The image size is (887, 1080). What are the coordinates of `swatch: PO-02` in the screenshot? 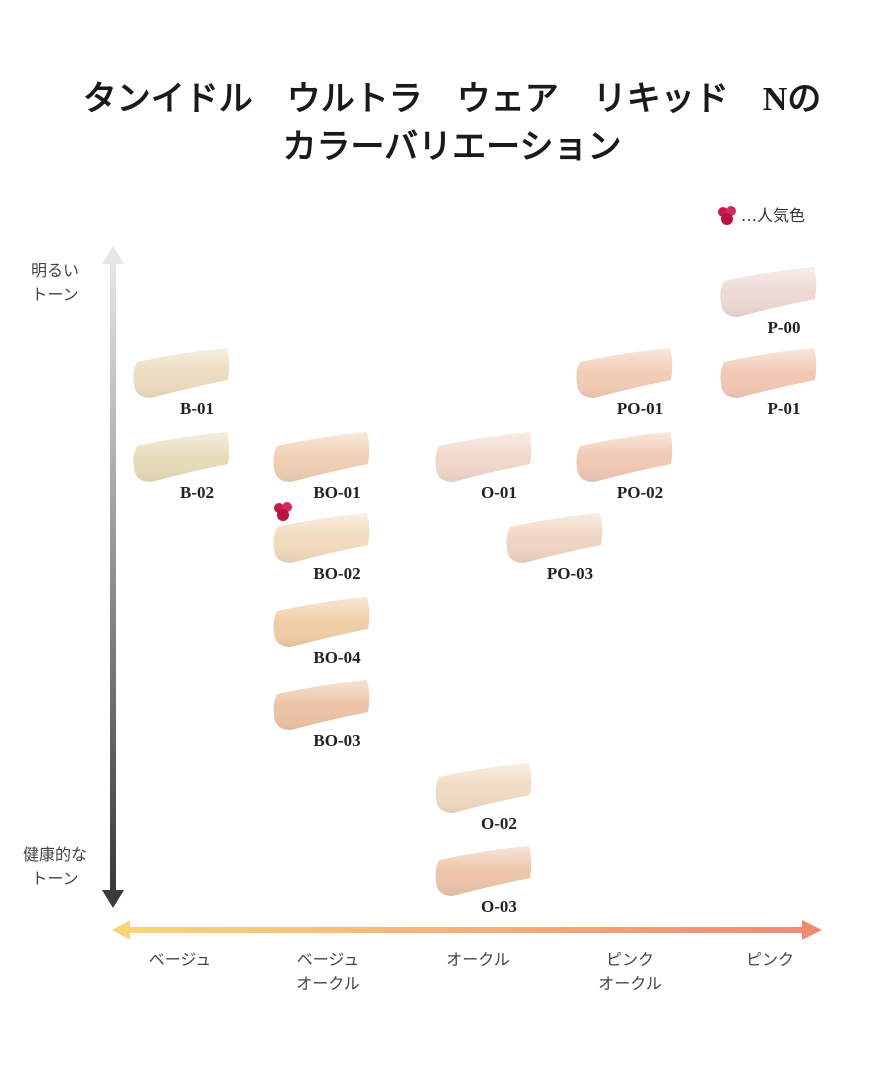 It's located at (624, 467).